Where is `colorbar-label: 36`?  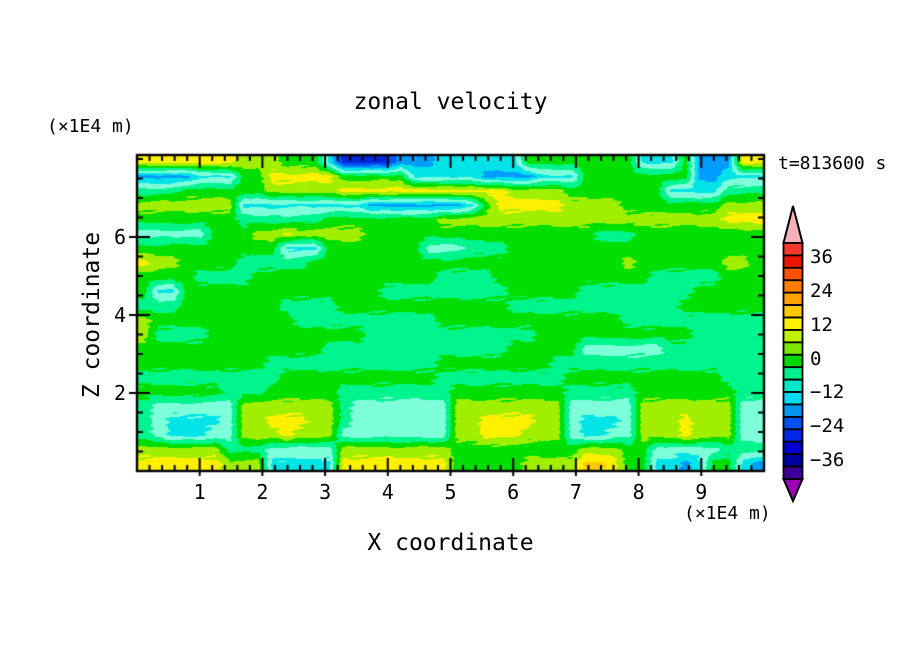
colorbar-label: 36 is located at coordinates (821, 257).